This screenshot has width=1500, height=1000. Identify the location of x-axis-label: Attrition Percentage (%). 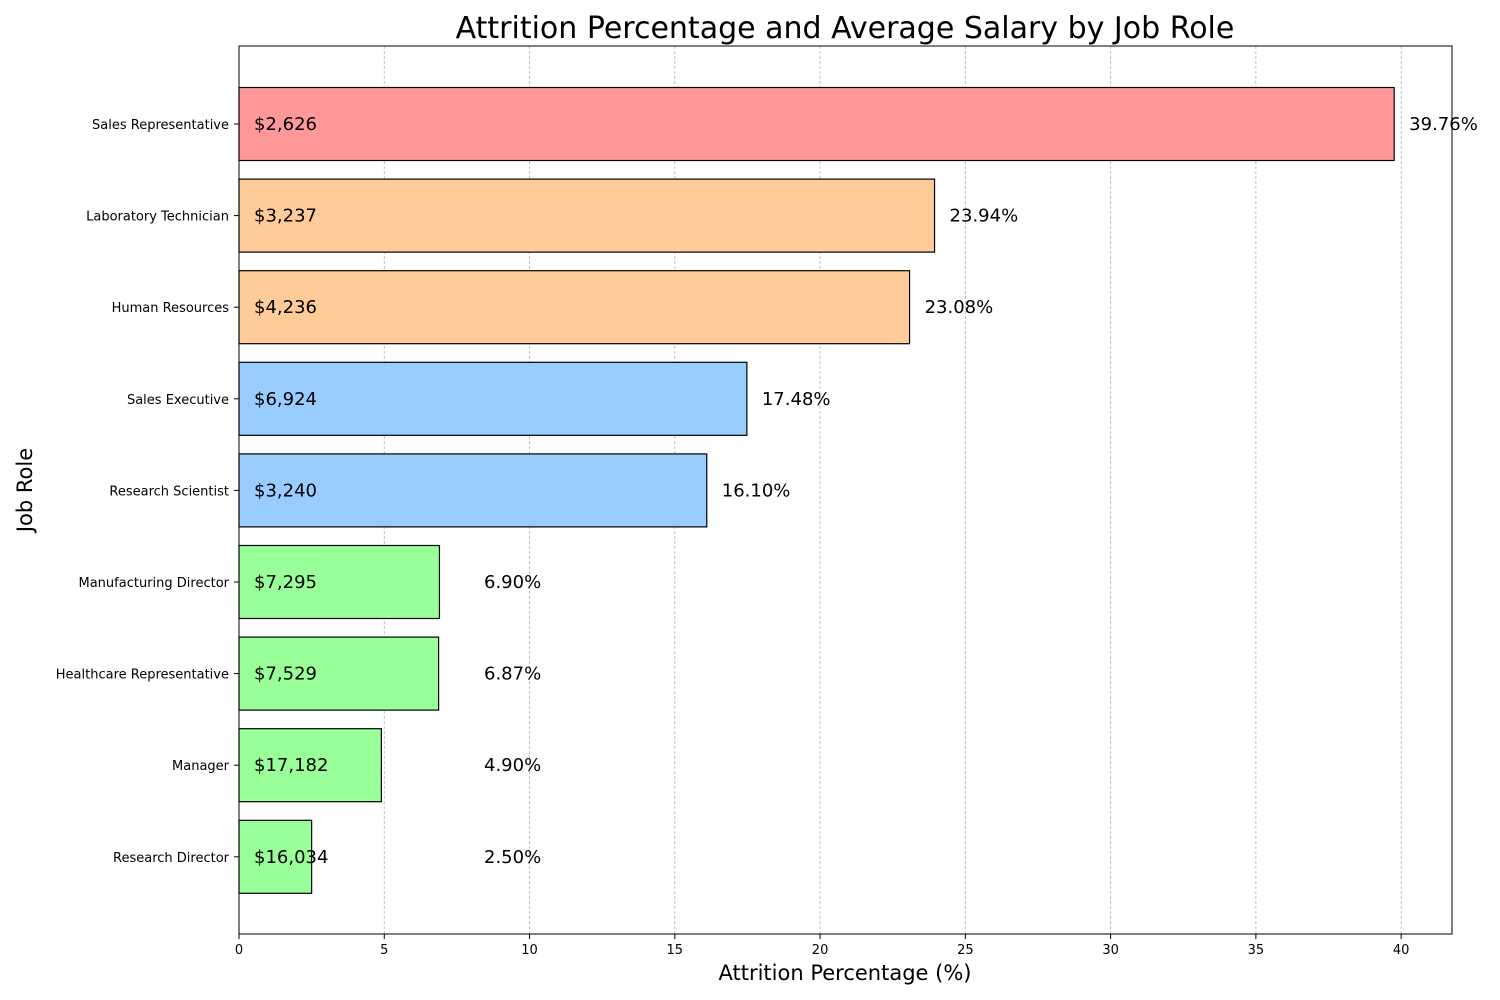
(845, 973).